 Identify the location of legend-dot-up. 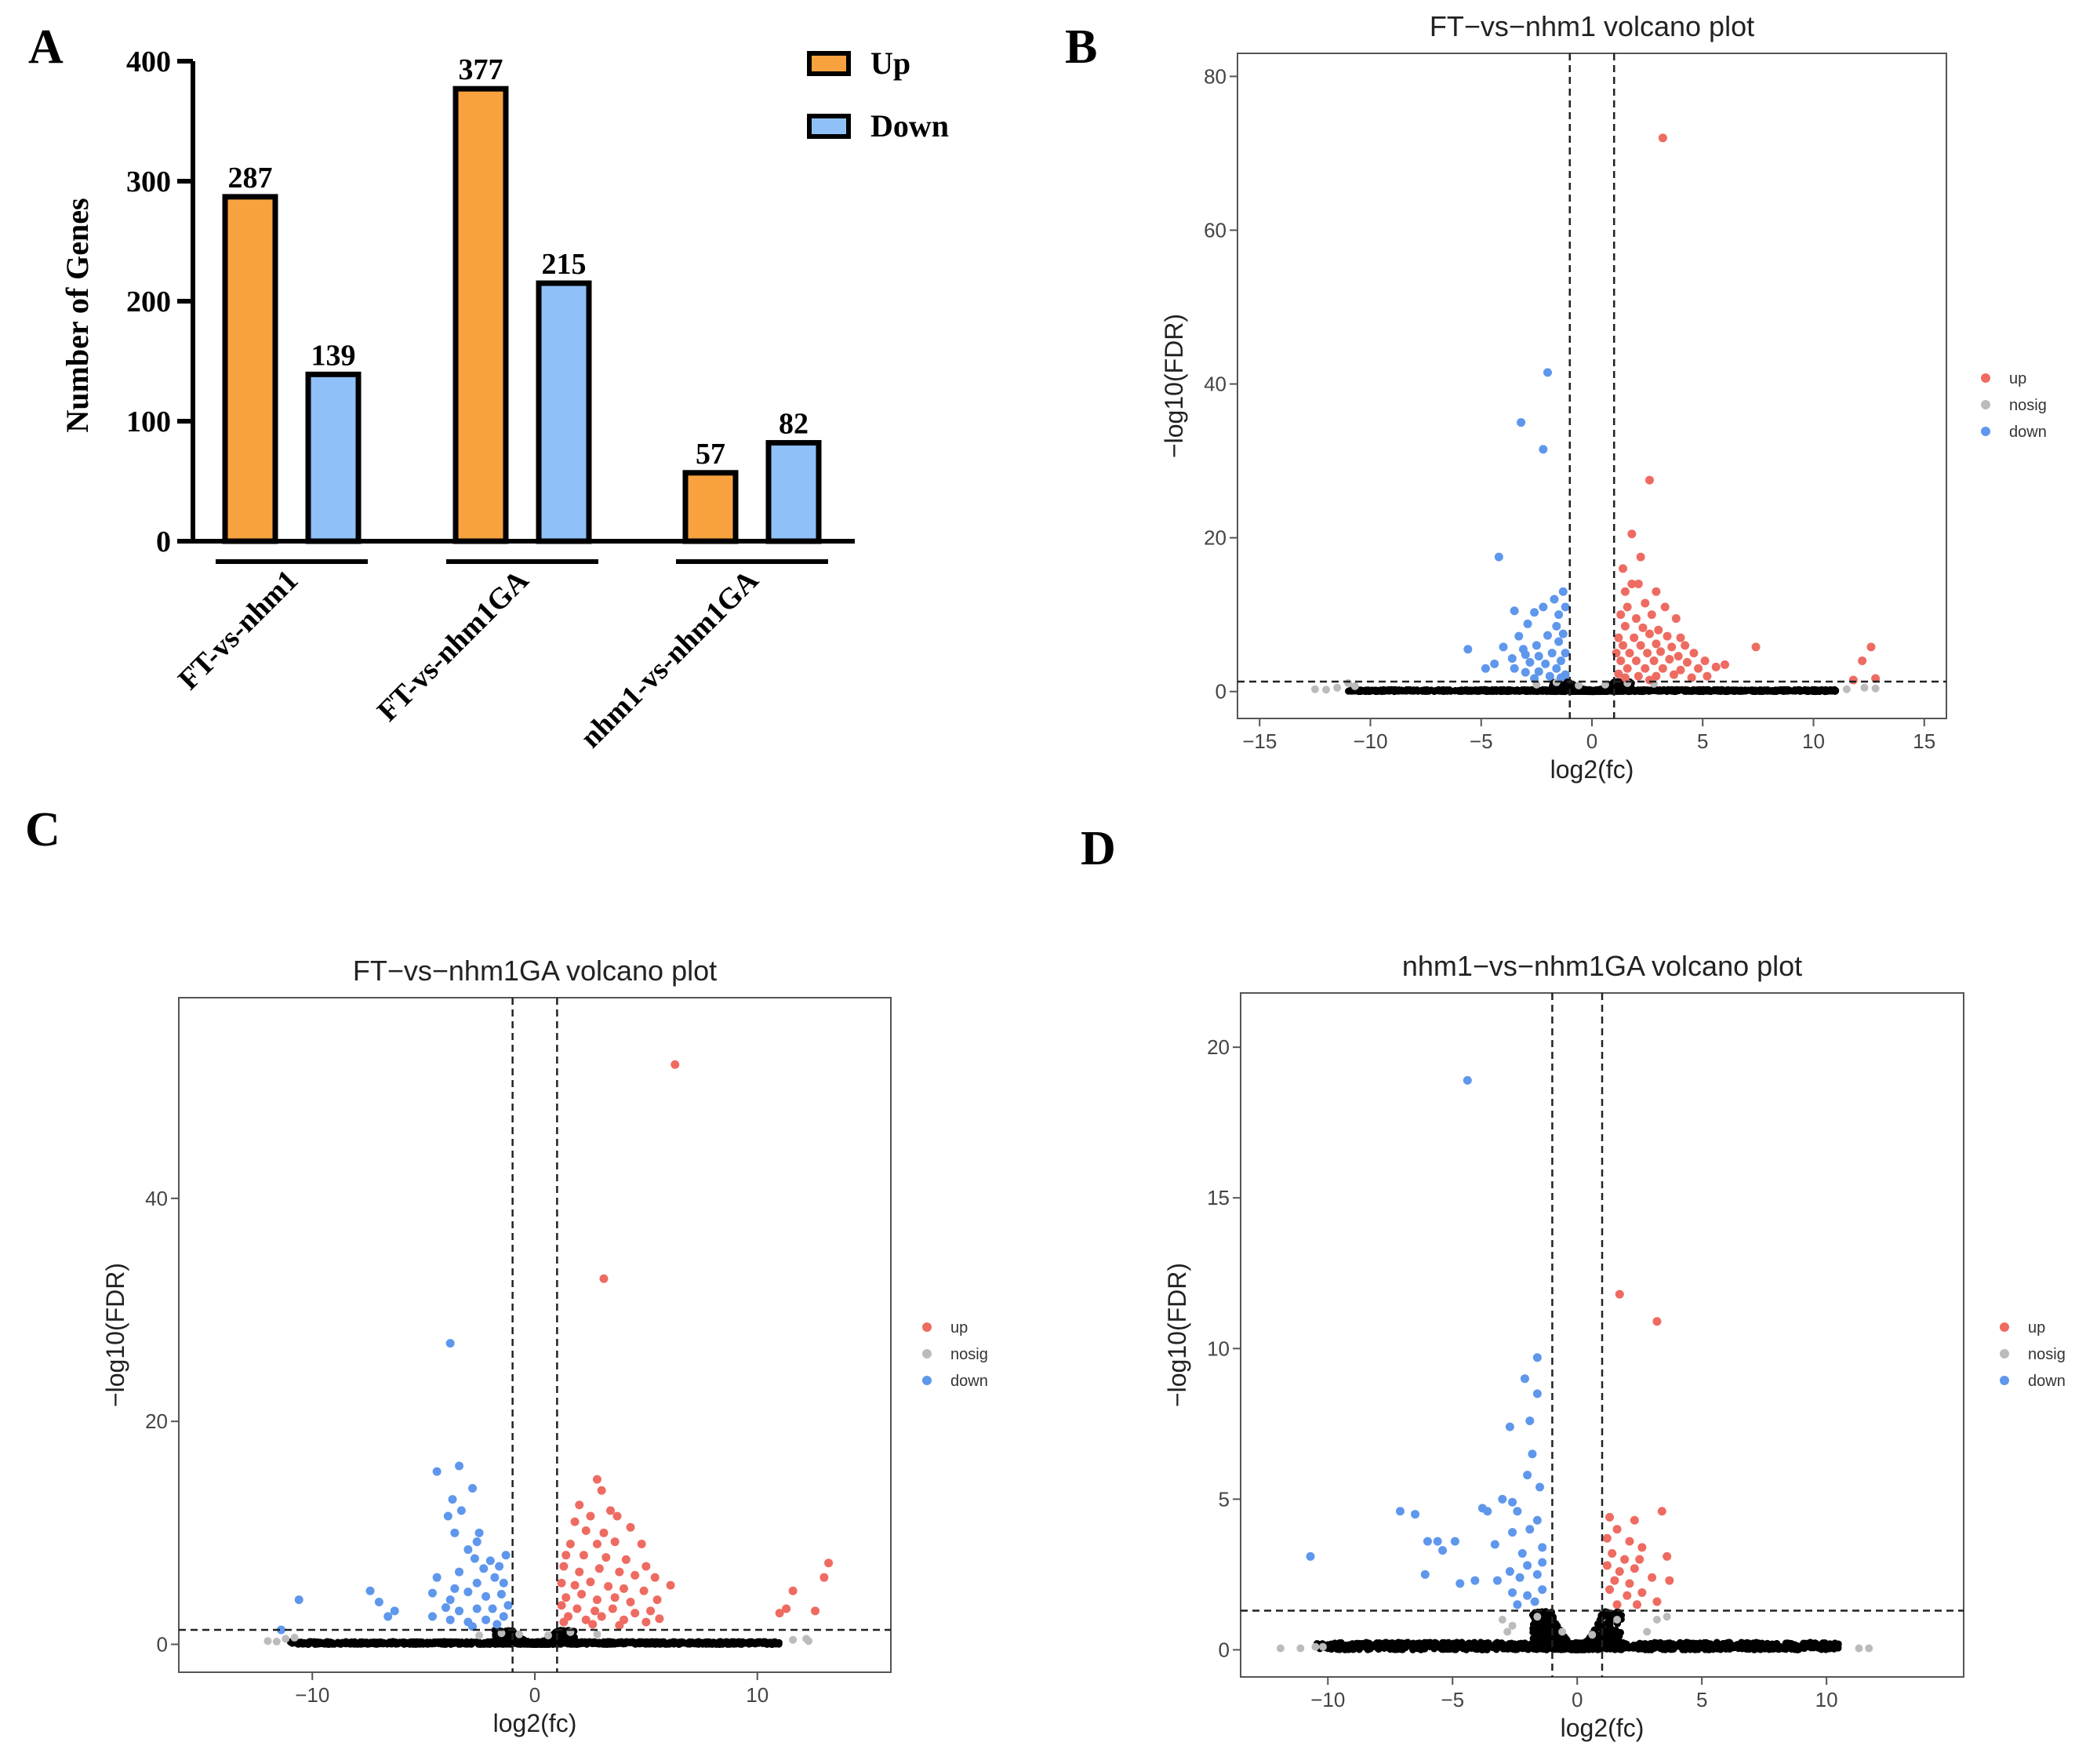
(927, 1327).